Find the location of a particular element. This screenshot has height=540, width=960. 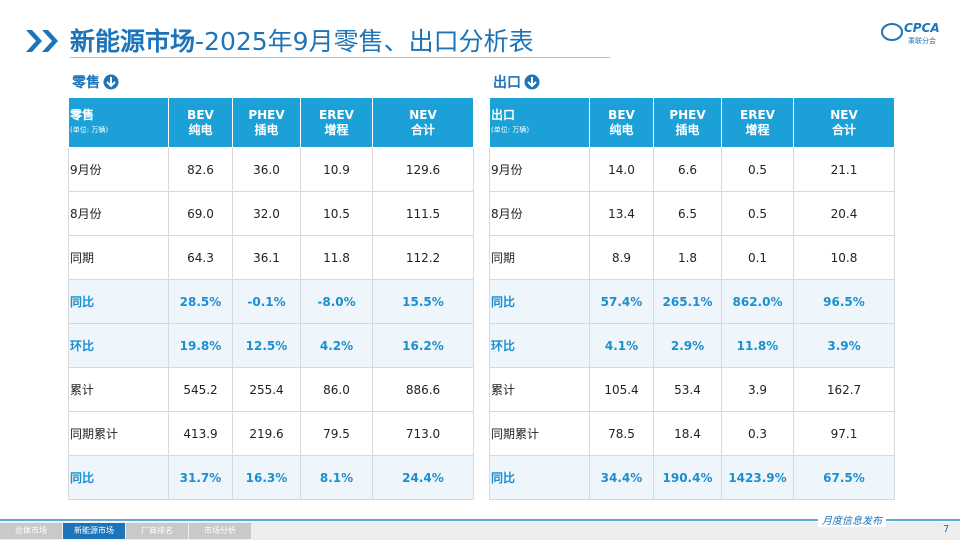

column-header: NEV 合计 is located at coordinates (844, 122).